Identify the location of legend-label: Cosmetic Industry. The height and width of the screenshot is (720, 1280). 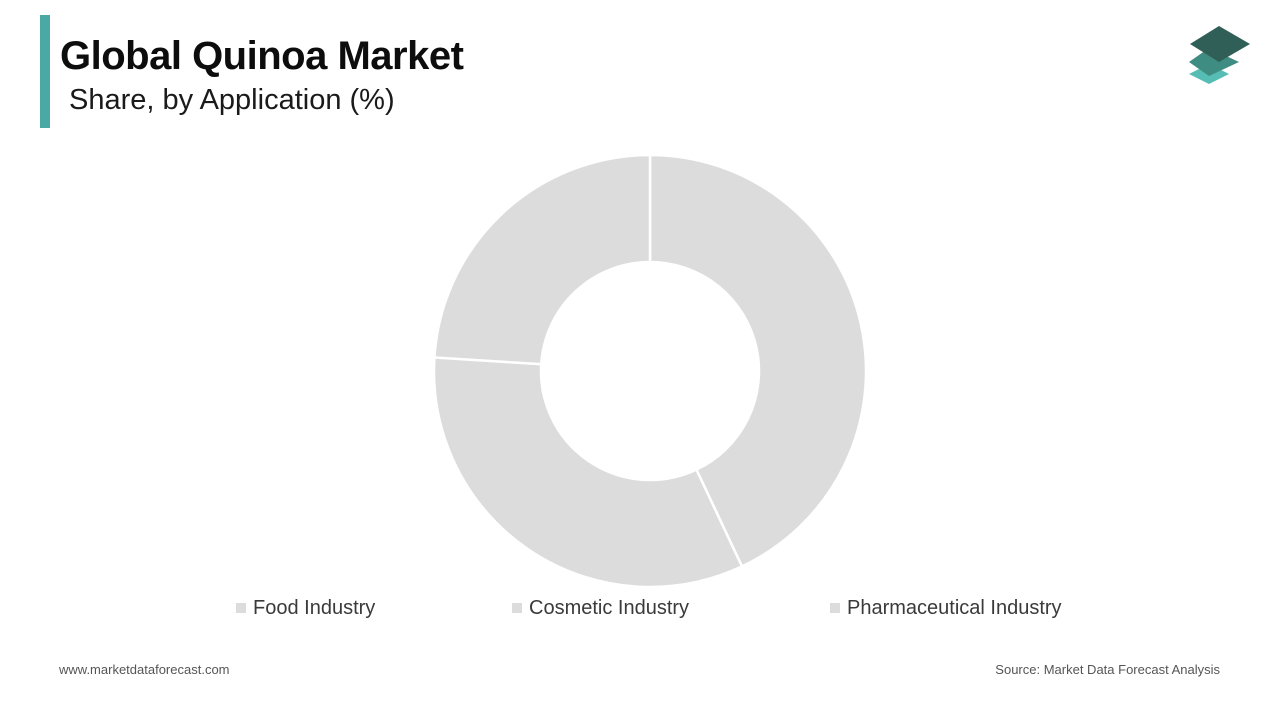
(609, 607).